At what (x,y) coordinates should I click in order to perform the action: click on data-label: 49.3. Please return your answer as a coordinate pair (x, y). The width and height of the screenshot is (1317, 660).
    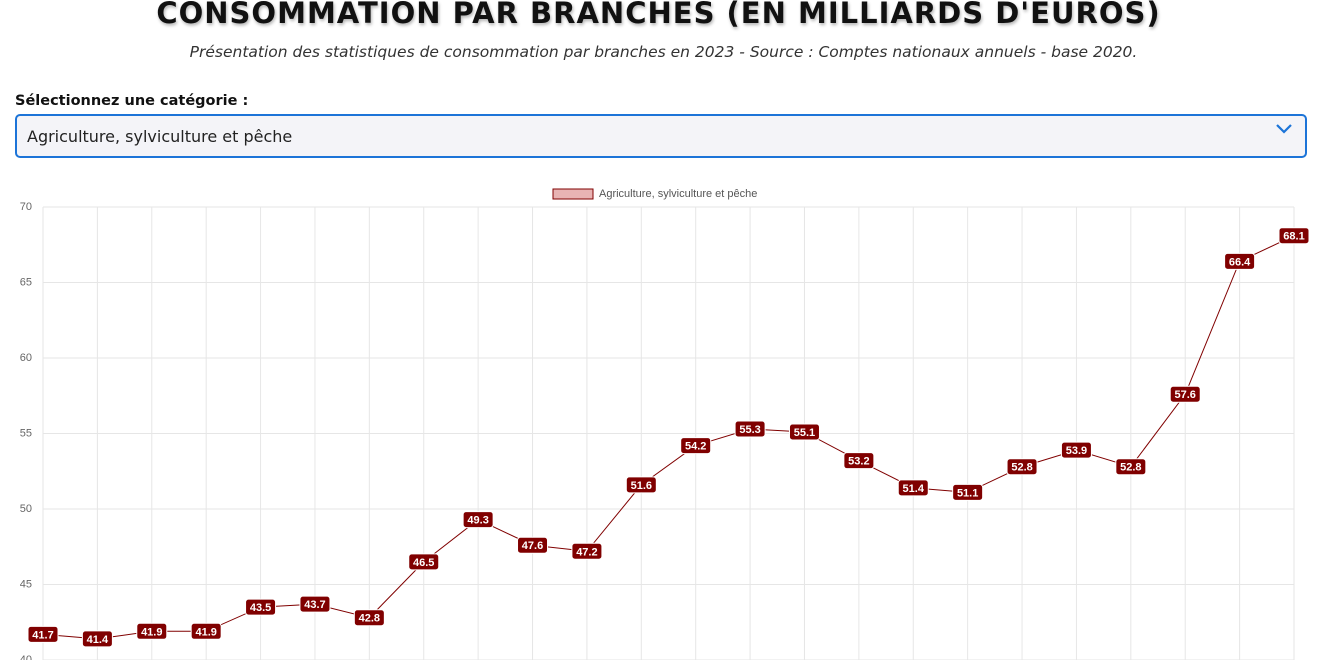
    Looking at the image, I should click on (478, 520).